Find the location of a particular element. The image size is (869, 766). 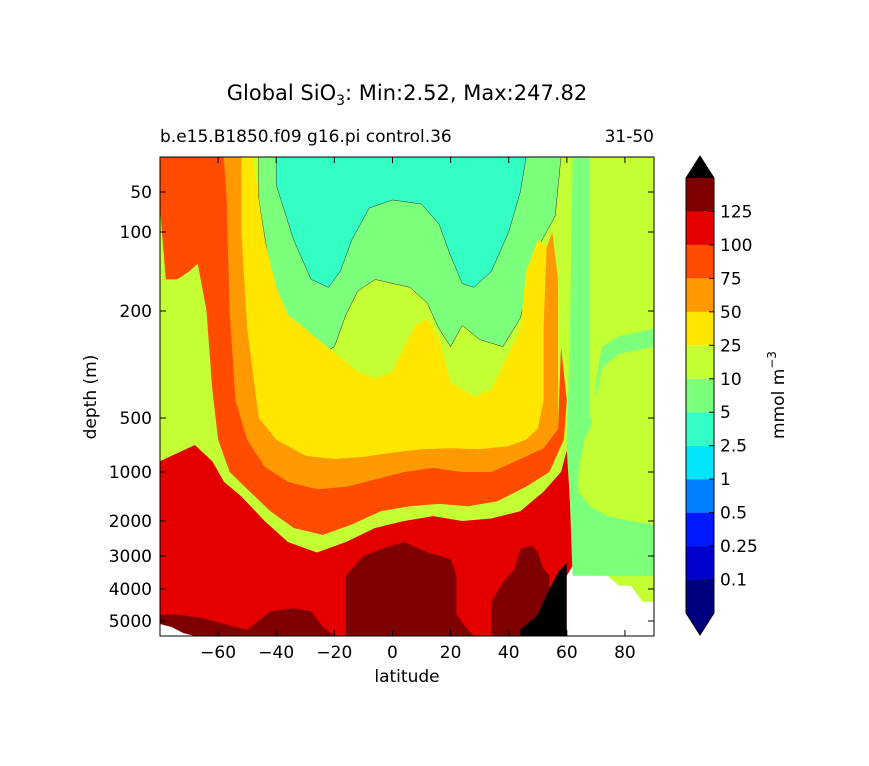

x-tick-label: 60 is located at coordinates (567, 653).